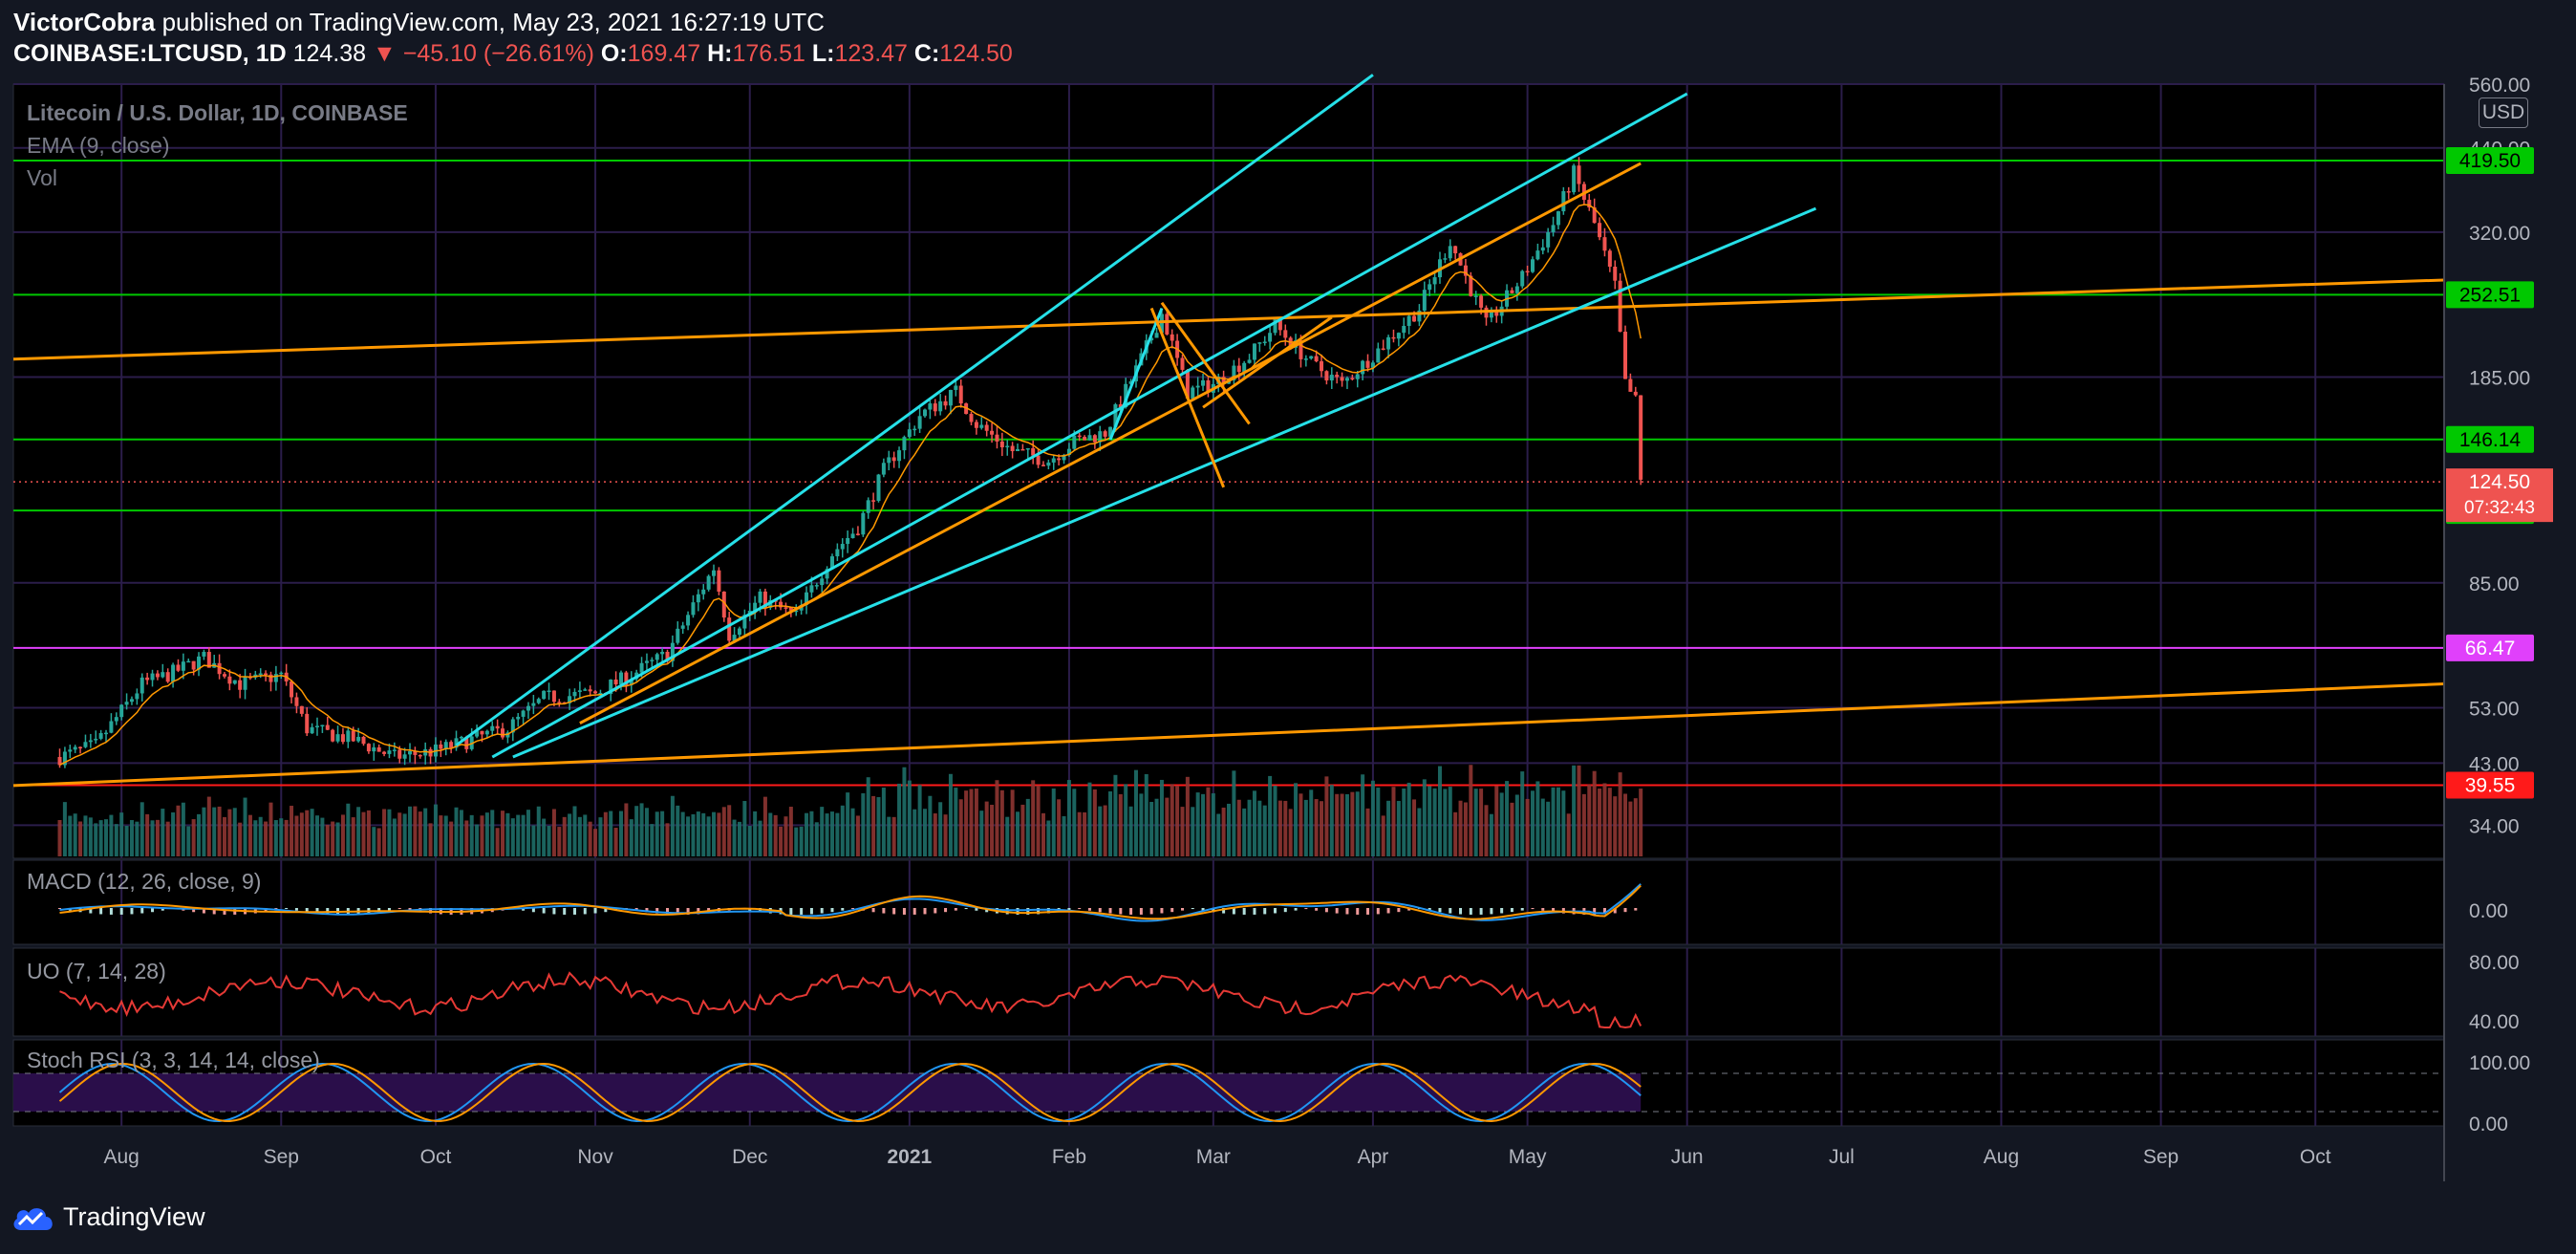  Describe the element at coordinates (909, 1157) in the screenshot. I see `x-tick-label: 2021` at that location.